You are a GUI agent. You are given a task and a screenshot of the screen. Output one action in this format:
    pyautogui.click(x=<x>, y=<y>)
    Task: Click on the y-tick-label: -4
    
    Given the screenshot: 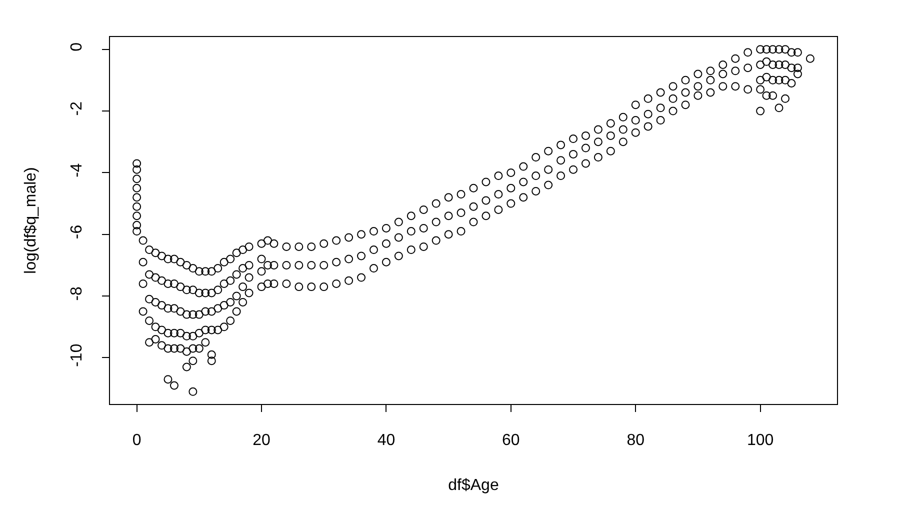 What is the action you would take?
    pyautogui.click(x=77, y=170)
    